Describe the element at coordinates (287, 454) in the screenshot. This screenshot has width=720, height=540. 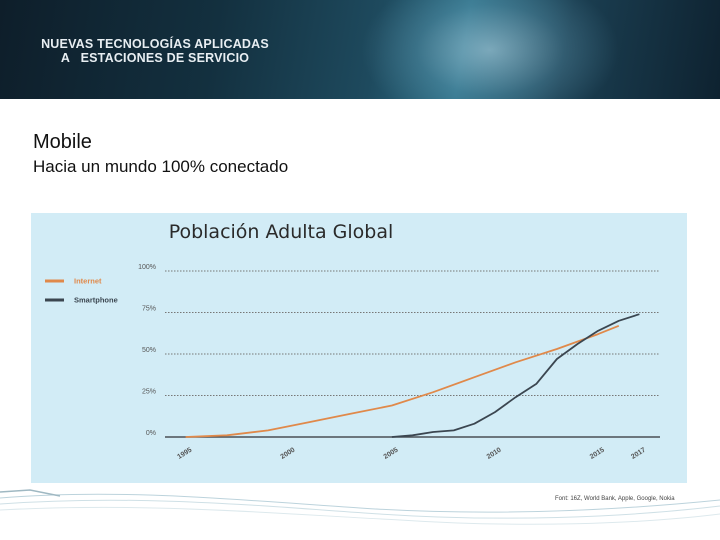
I see `x-tick-label: 2000` at that location.